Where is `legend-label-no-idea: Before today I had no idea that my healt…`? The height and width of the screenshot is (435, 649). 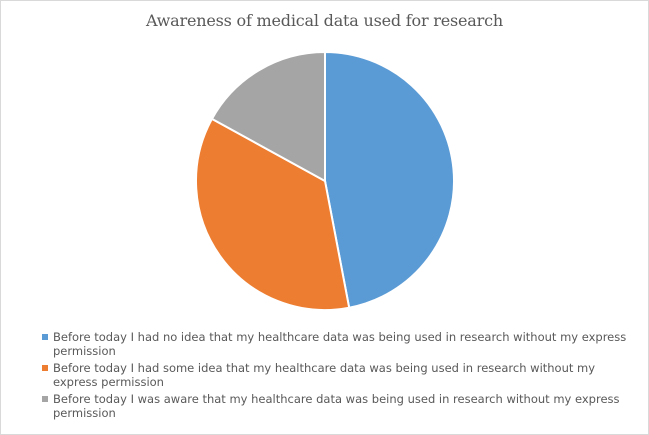 legend-label-no-idea: Before today I had no idea that my healt… is located at coordinates (340, 344).